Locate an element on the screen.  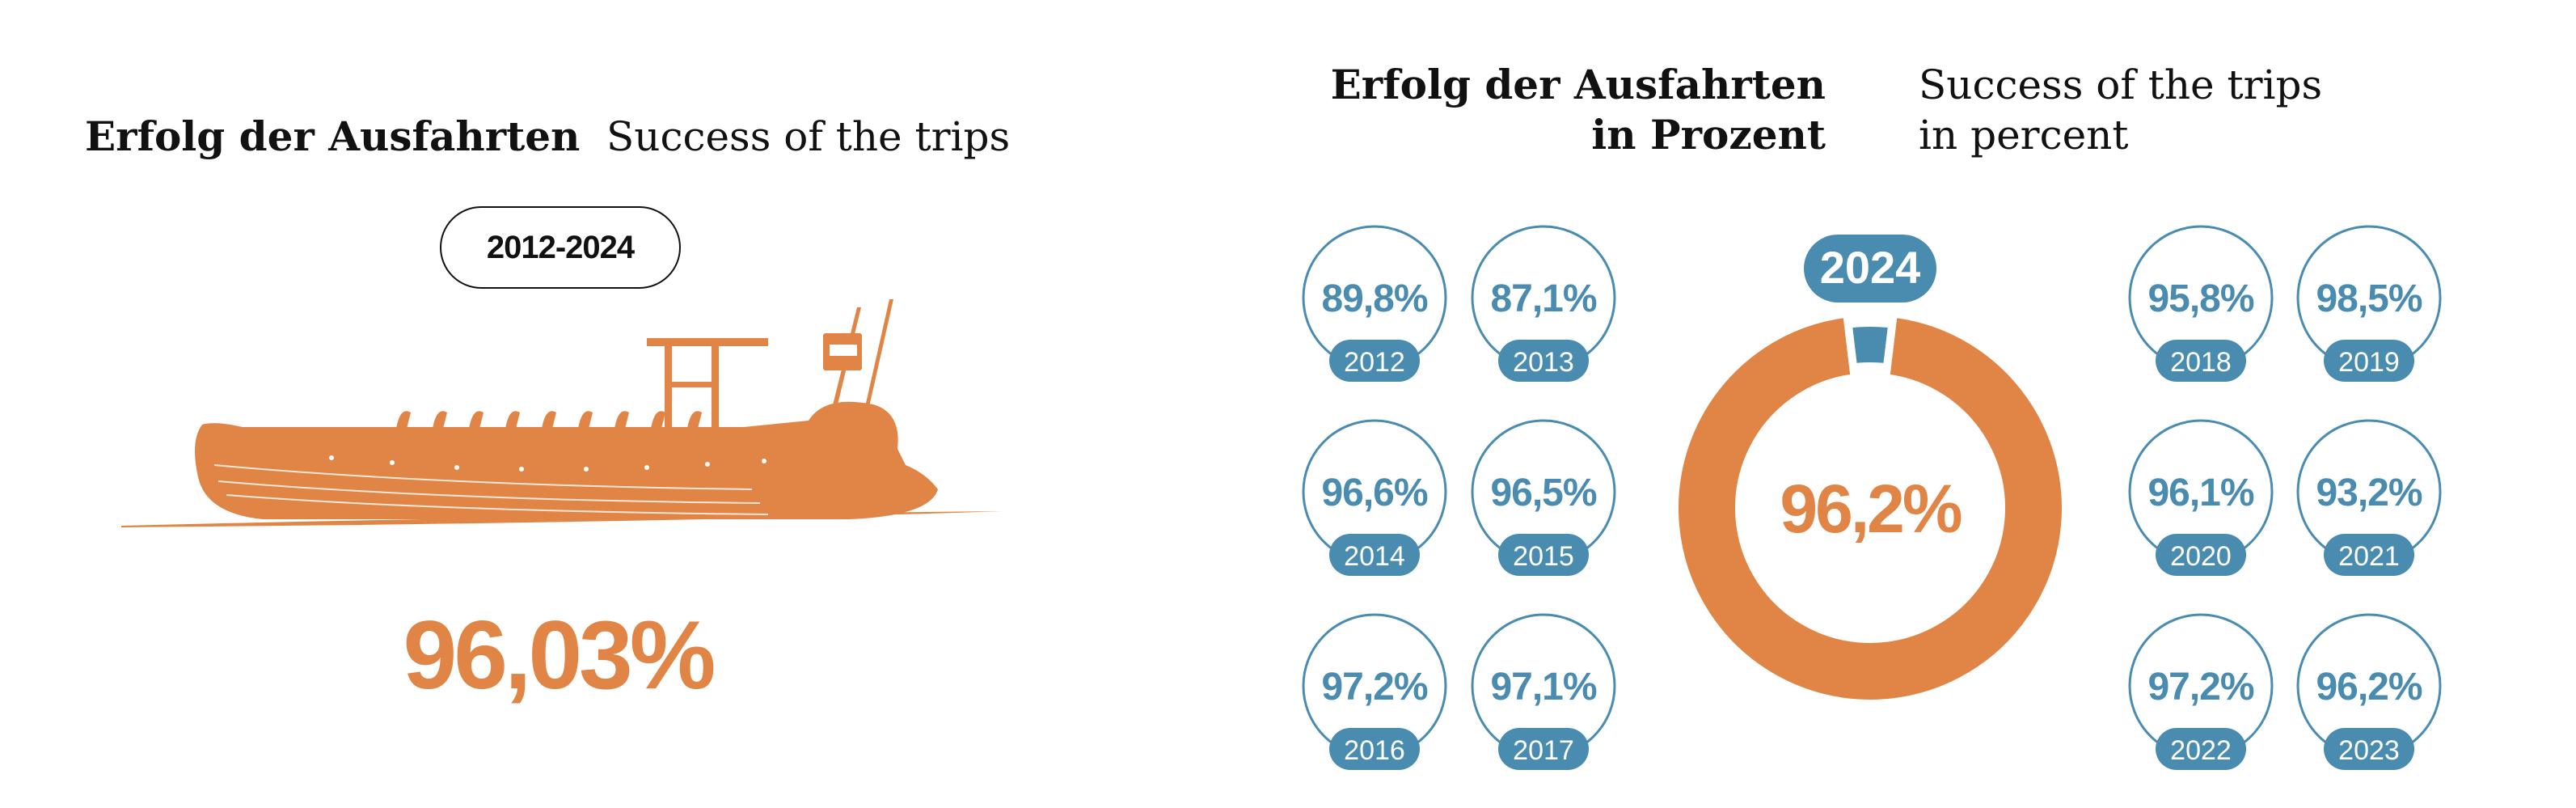
year-value-label: 87,1% is located at coordinates (1543, 298).